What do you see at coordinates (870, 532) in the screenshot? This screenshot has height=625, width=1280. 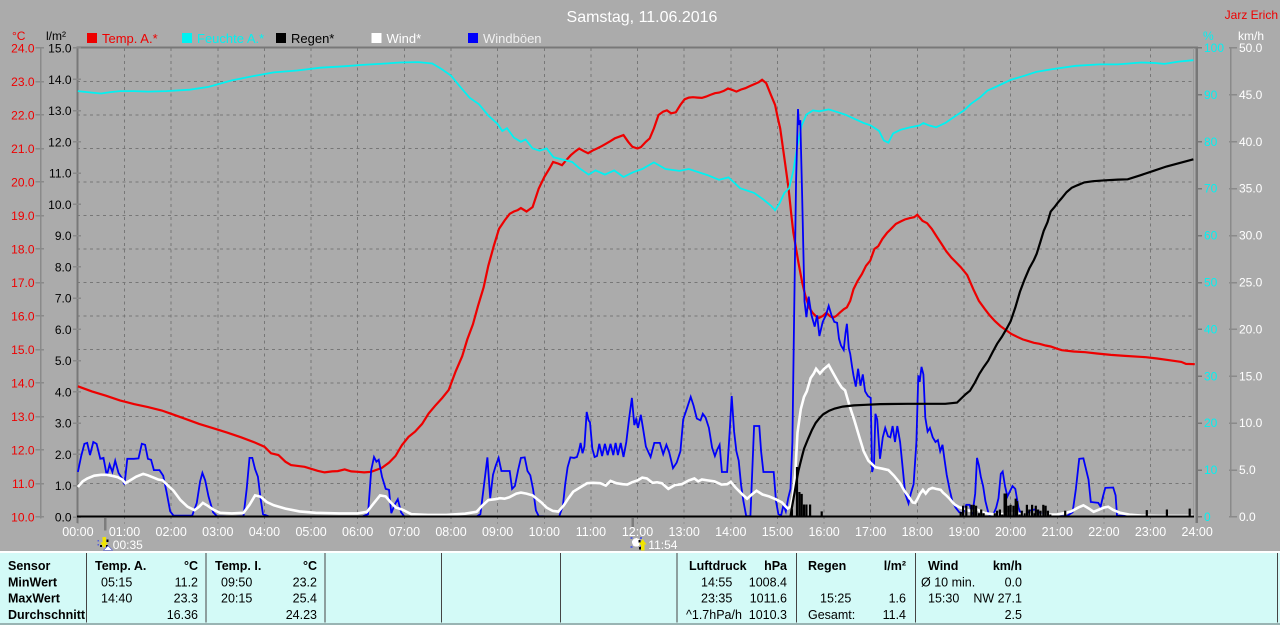 I see `svg-text: 17:00` at bounding box center [870, 532].